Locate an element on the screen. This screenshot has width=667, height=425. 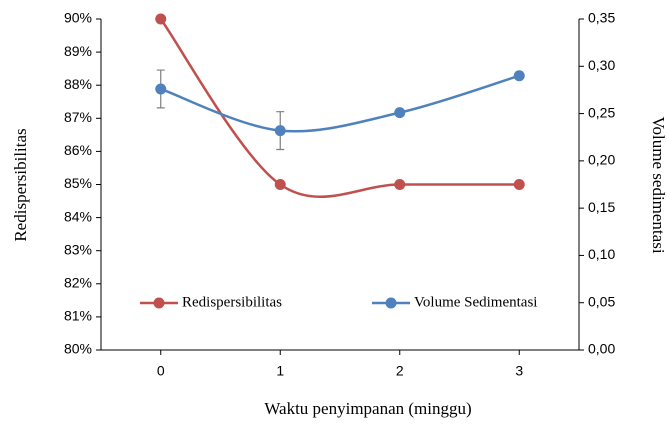
y2-tick-label: 0,30 is located at coordinates (601, 65).